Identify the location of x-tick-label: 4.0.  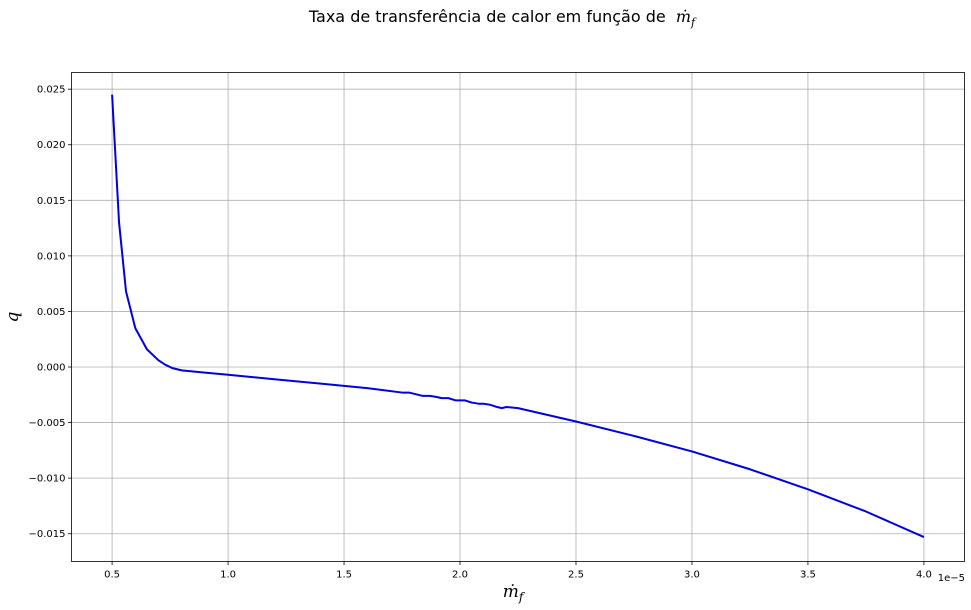
(924, 575).